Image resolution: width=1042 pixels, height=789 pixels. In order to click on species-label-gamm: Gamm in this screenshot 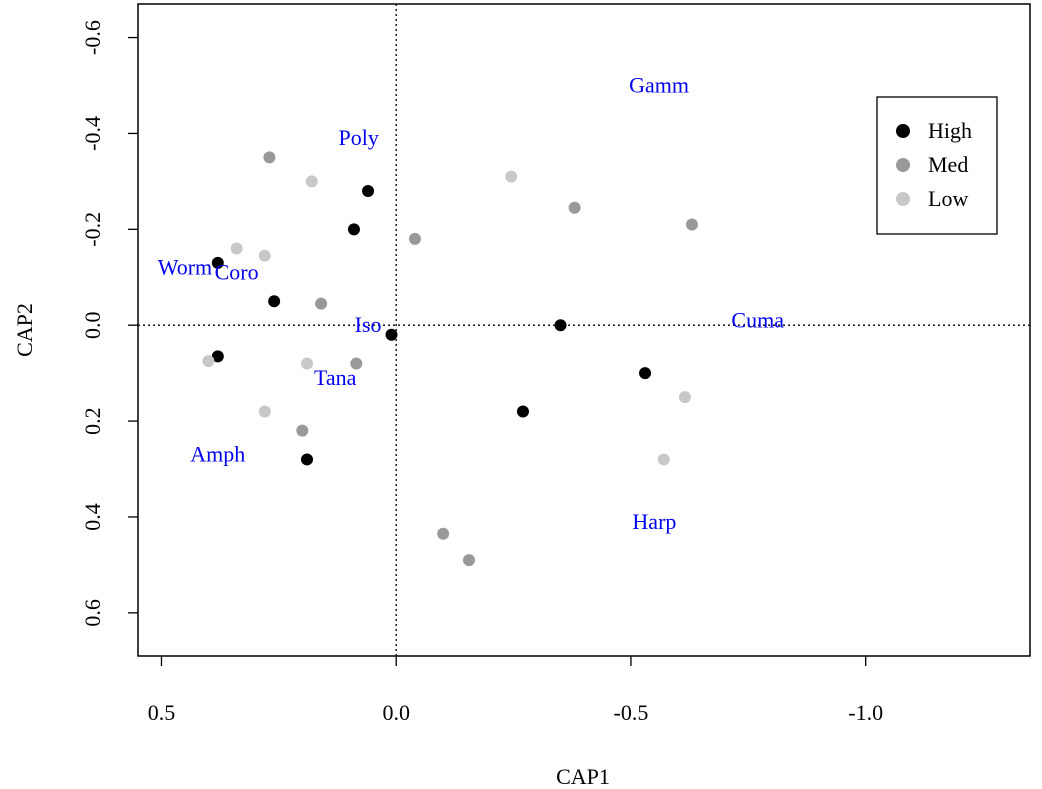, I will do `click(659, 85)`.